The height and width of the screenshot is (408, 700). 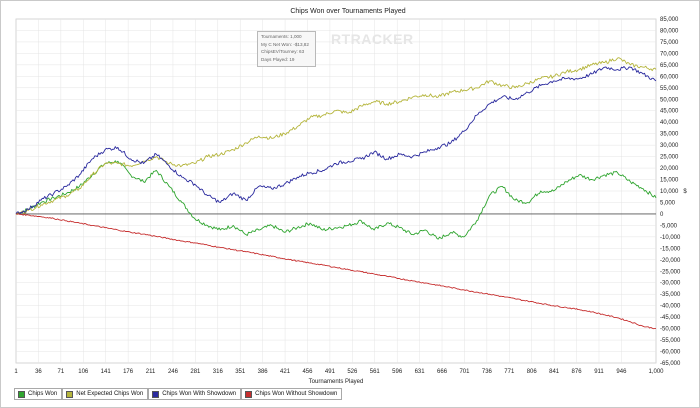 I want to click on y-tick-label: -30,000, so click(x=670, y=284).